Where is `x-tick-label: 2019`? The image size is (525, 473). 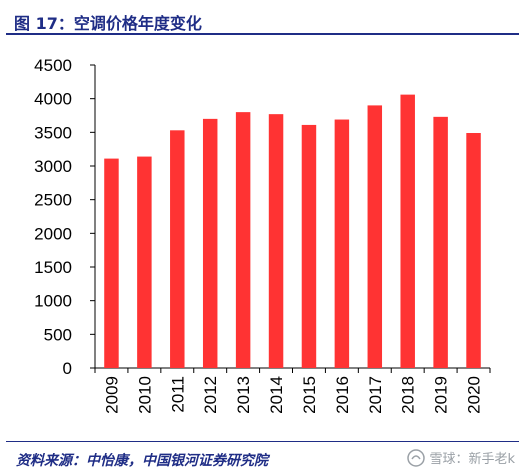
x-tick-label: 2019 is located at coordinates (441, 395).